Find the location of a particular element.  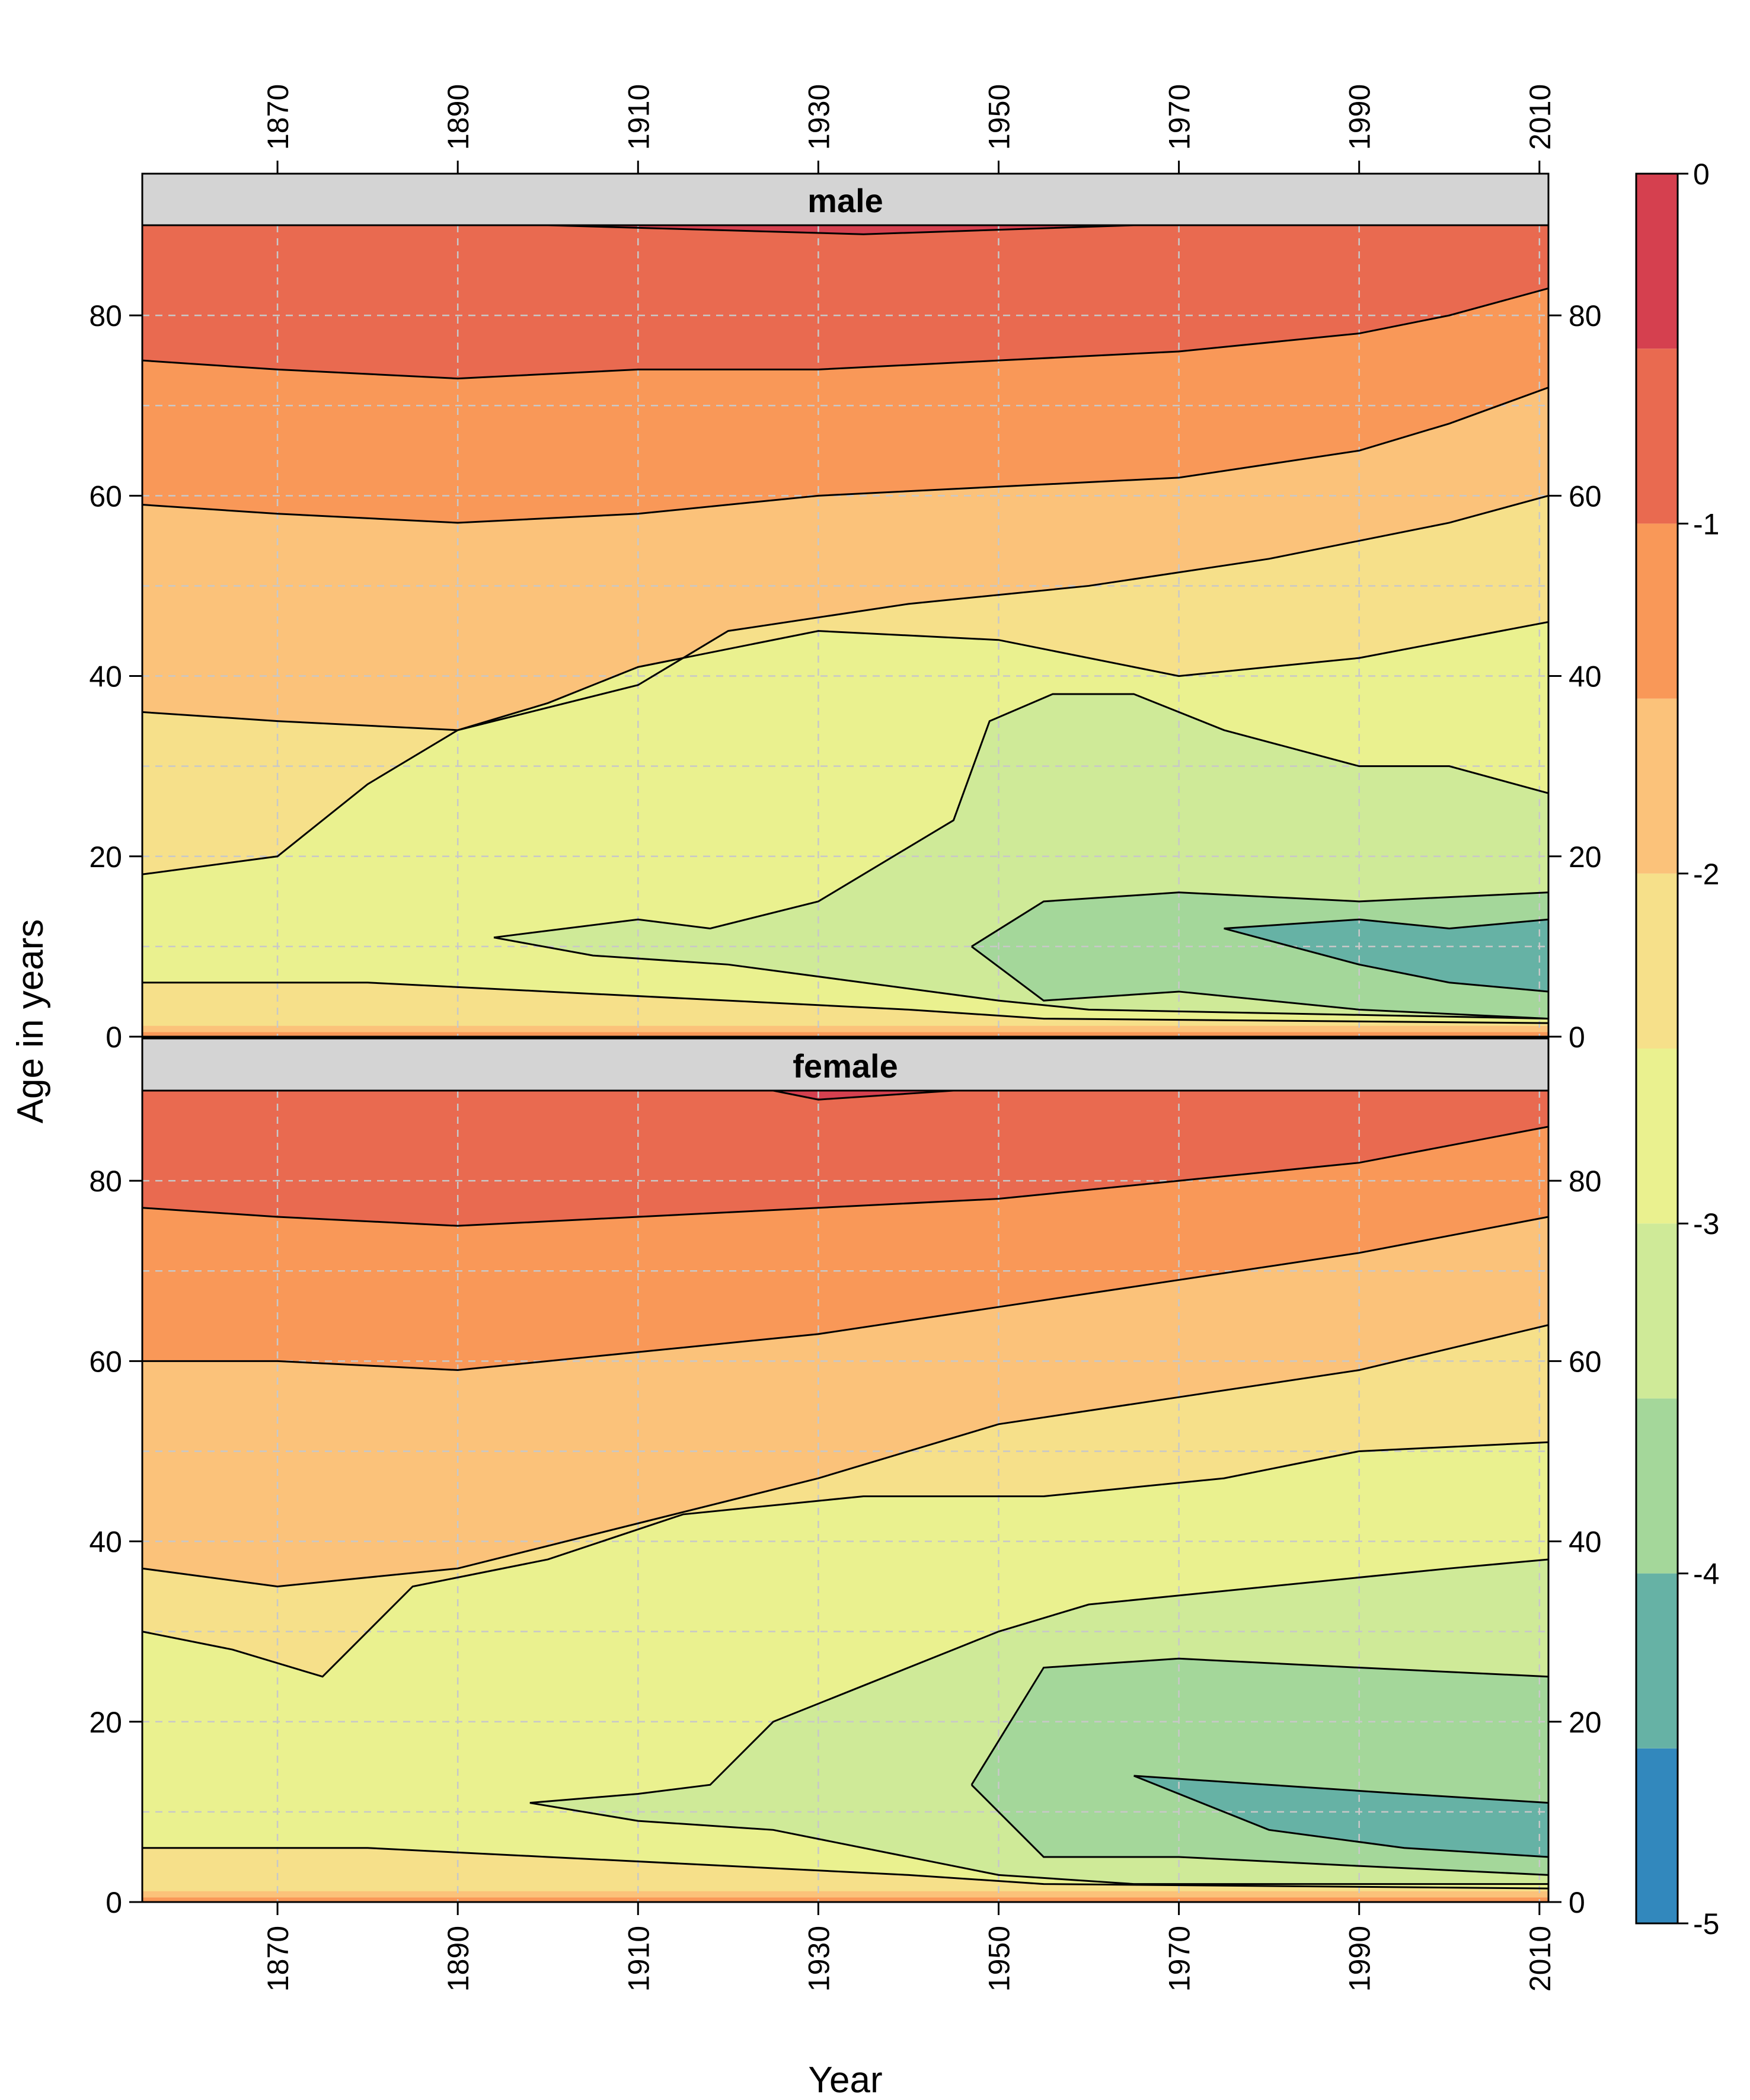

x-tick-label-top: 1870 is located at coordinates (278, 117).